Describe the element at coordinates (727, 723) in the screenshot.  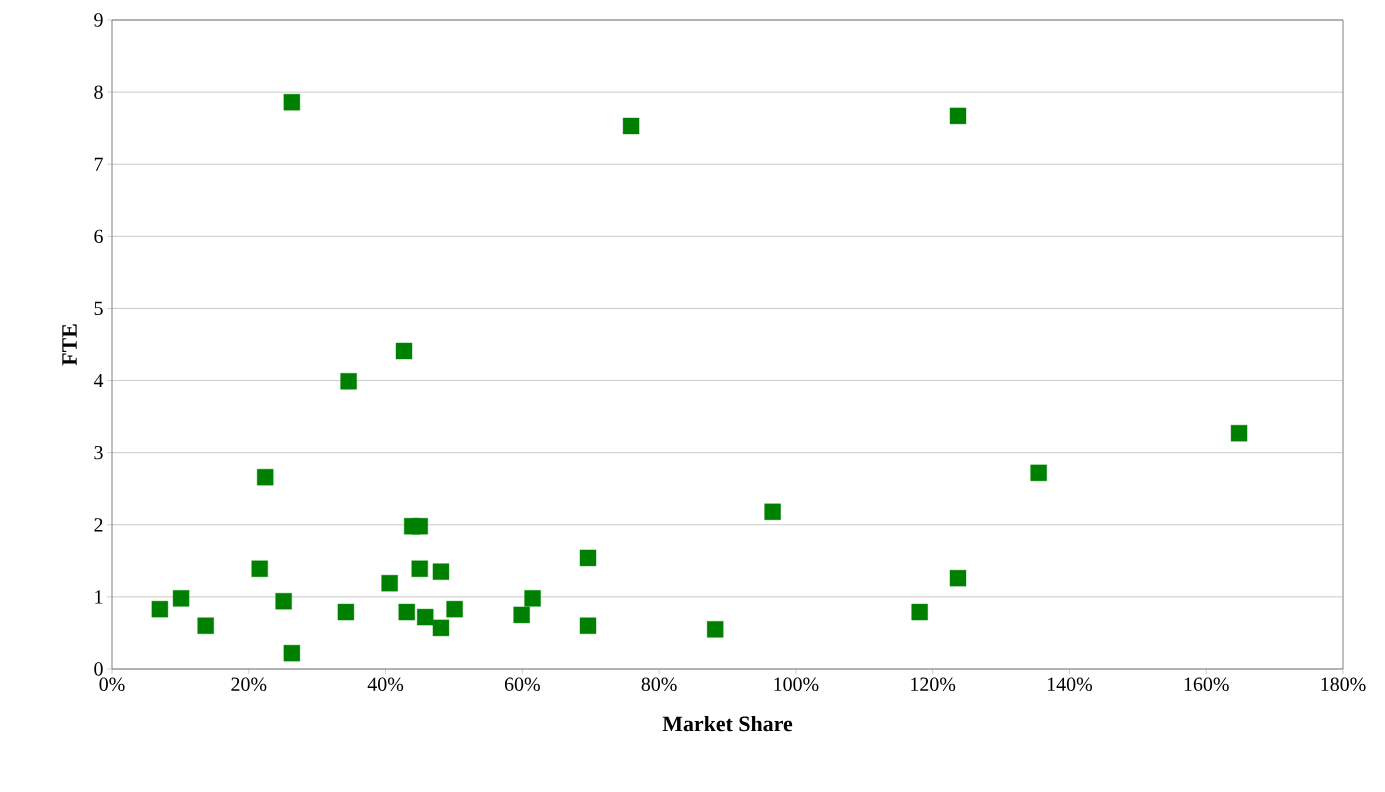
I see `x-axis-title: Market Share` at that location.